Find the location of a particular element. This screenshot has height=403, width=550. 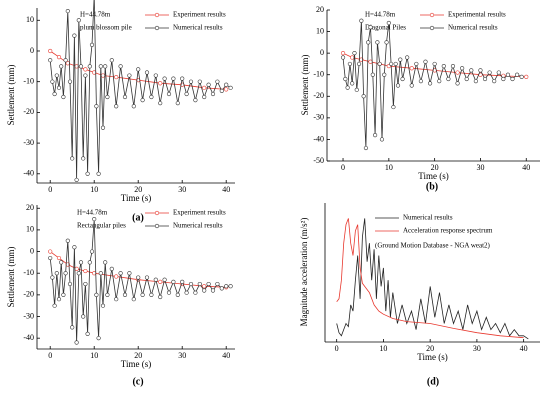

y-tick-label: -10 is located at coordinates (28, 272).